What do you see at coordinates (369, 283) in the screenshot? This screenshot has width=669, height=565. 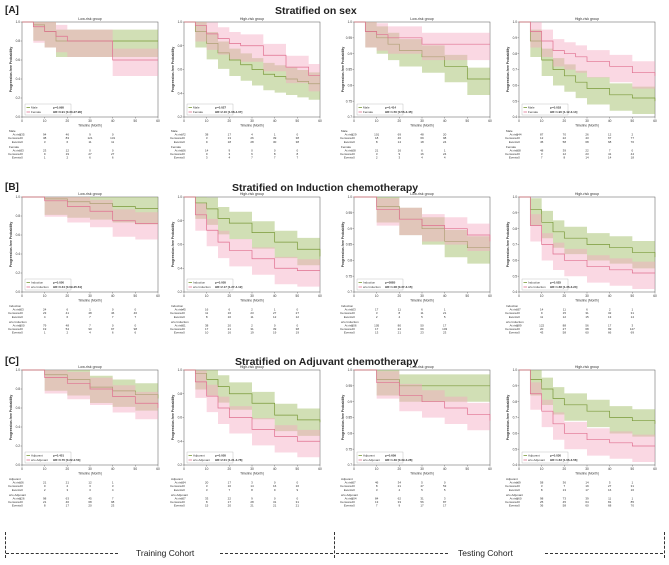 I see `legend-label: Induction` at bounding box center [369, 283].